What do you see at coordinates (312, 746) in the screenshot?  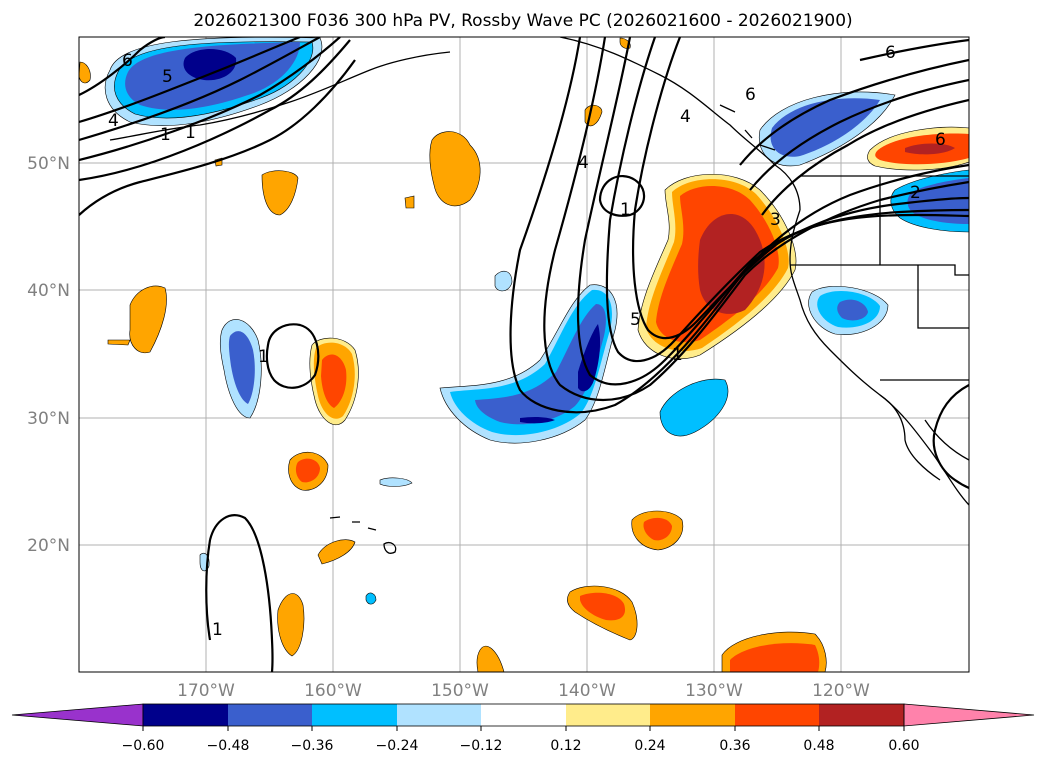 I see `colorbar-label: −0.36` at bounding box center [312, 746].